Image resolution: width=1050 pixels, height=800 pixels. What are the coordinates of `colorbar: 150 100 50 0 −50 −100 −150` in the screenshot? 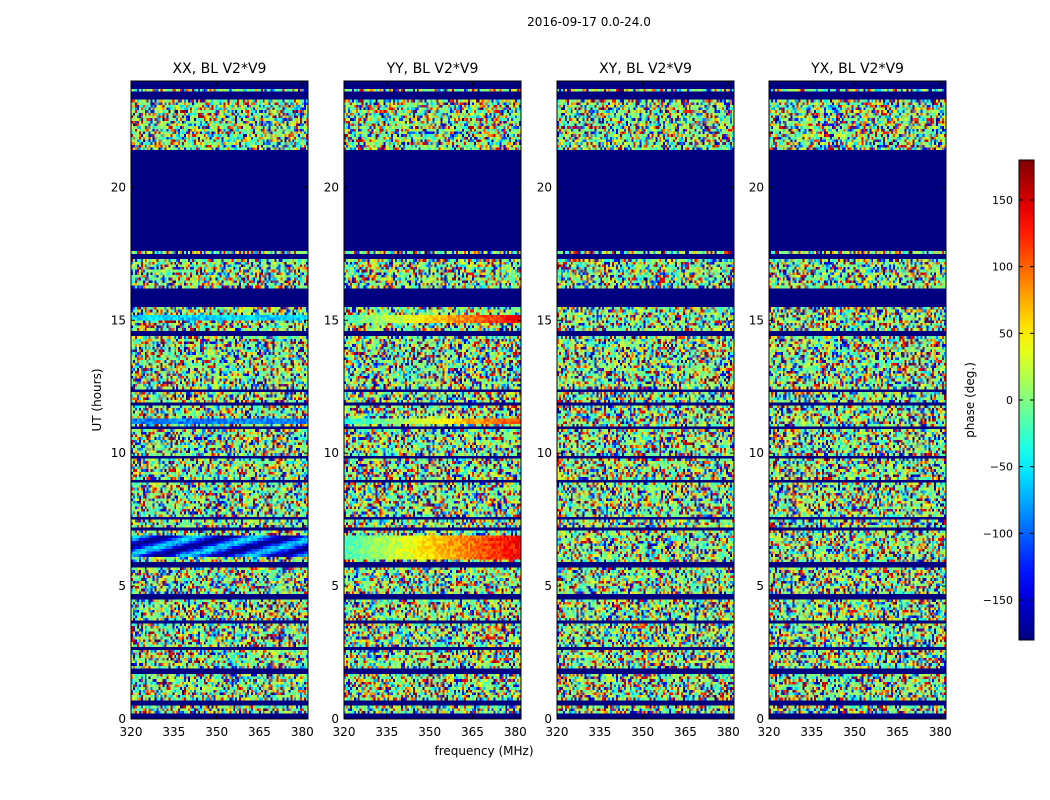 It's located at (1009, 400).